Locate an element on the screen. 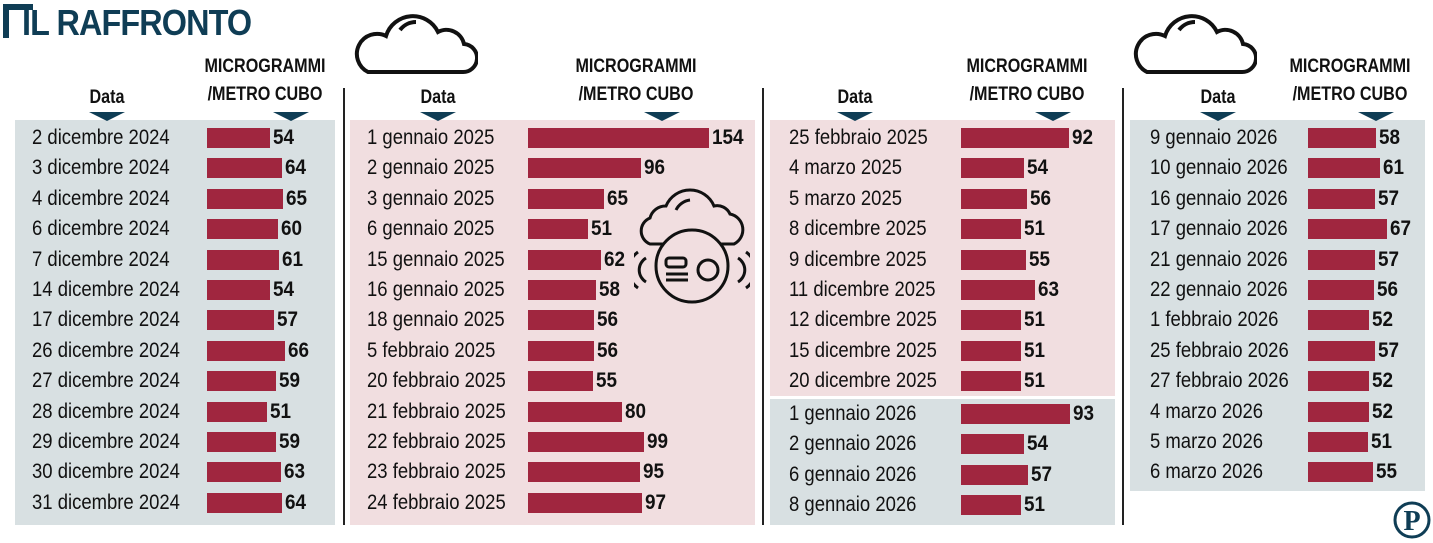 This screenshot has width=1433, height=543. date-label: 4 marzo 2026 is located at coordinates (1207, 411).